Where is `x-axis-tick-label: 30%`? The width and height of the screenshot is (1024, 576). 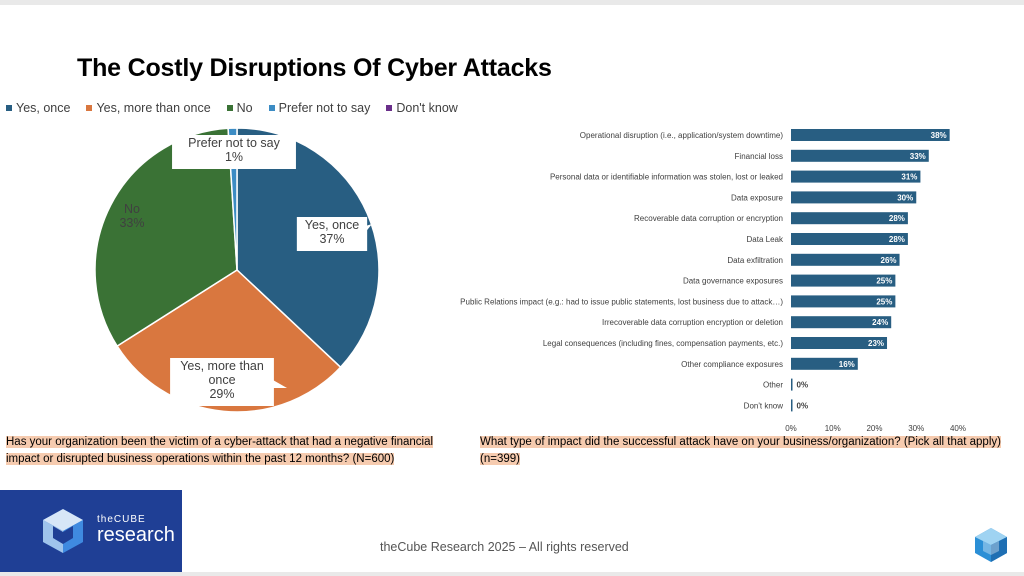
x-axis-tick-label: 30% is located at coordinates (916, 428).